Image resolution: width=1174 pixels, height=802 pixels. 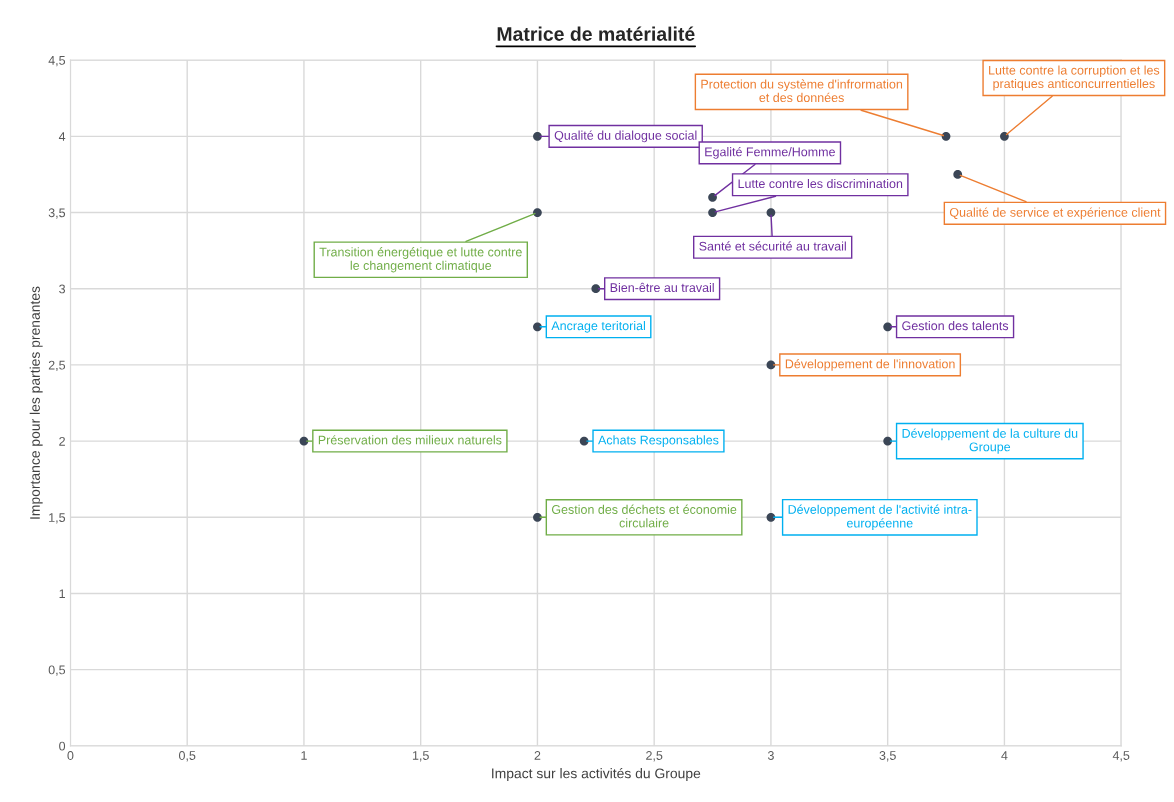 I want to click on x-tick-label: 2,5, so click(x=654, y=756).